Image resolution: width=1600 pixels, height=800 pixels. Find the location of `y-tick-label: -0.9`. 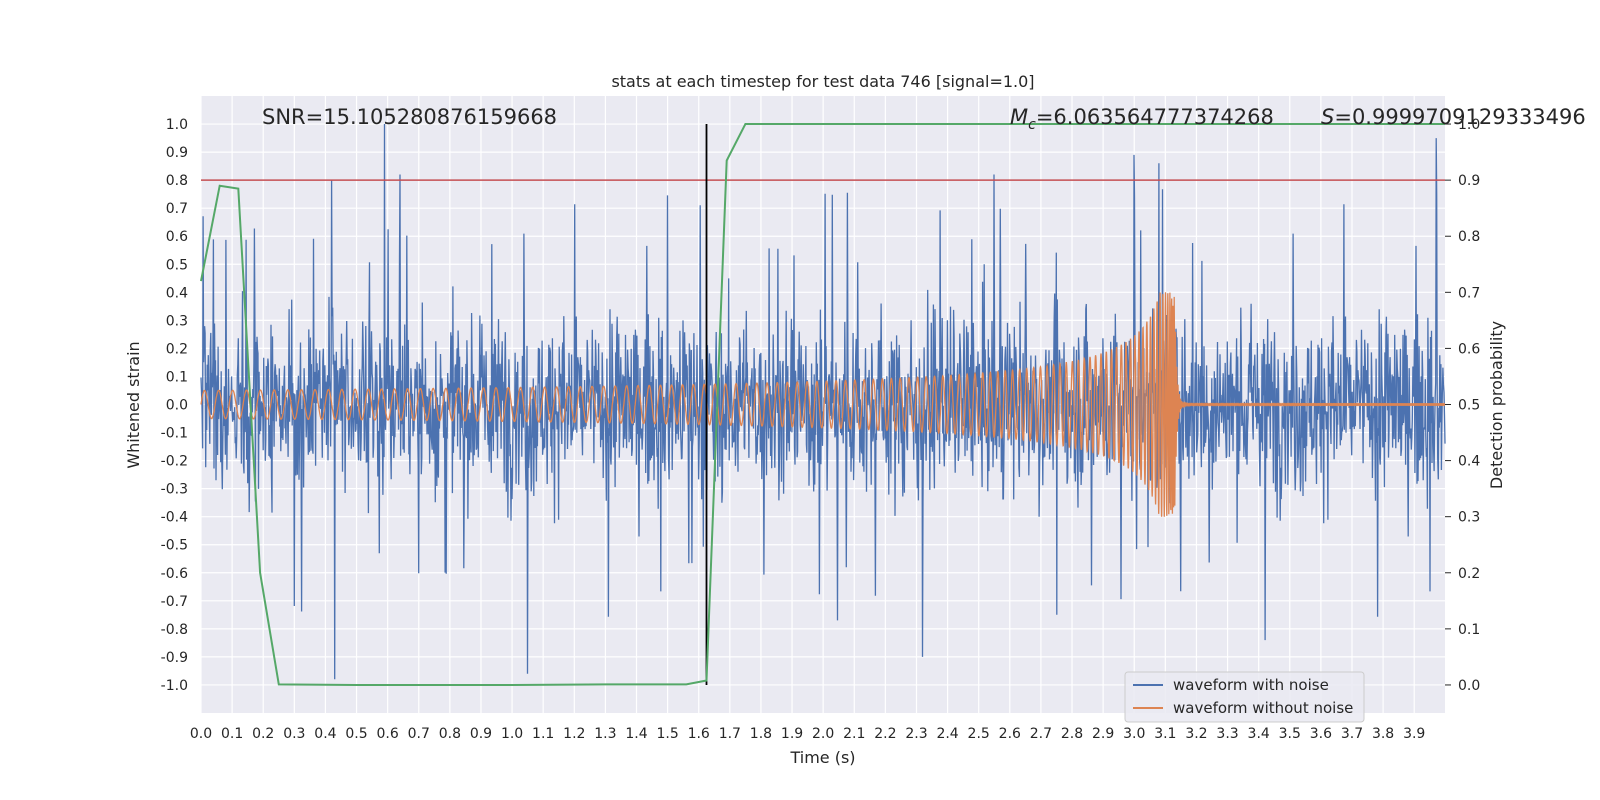

y-tick-label: -0.9 is located at coordinates (174, 658).